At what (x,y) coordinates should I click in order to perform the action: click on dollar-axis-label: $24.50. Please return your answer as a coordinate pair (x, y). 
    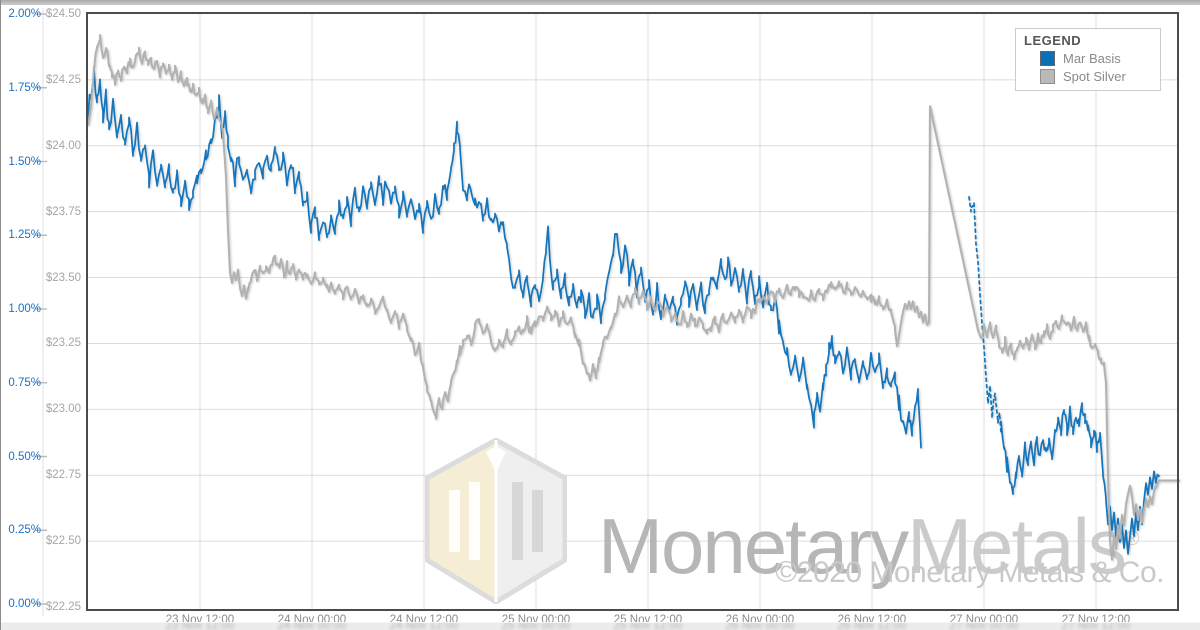
    Looking at the image, I should click on (63, 14).